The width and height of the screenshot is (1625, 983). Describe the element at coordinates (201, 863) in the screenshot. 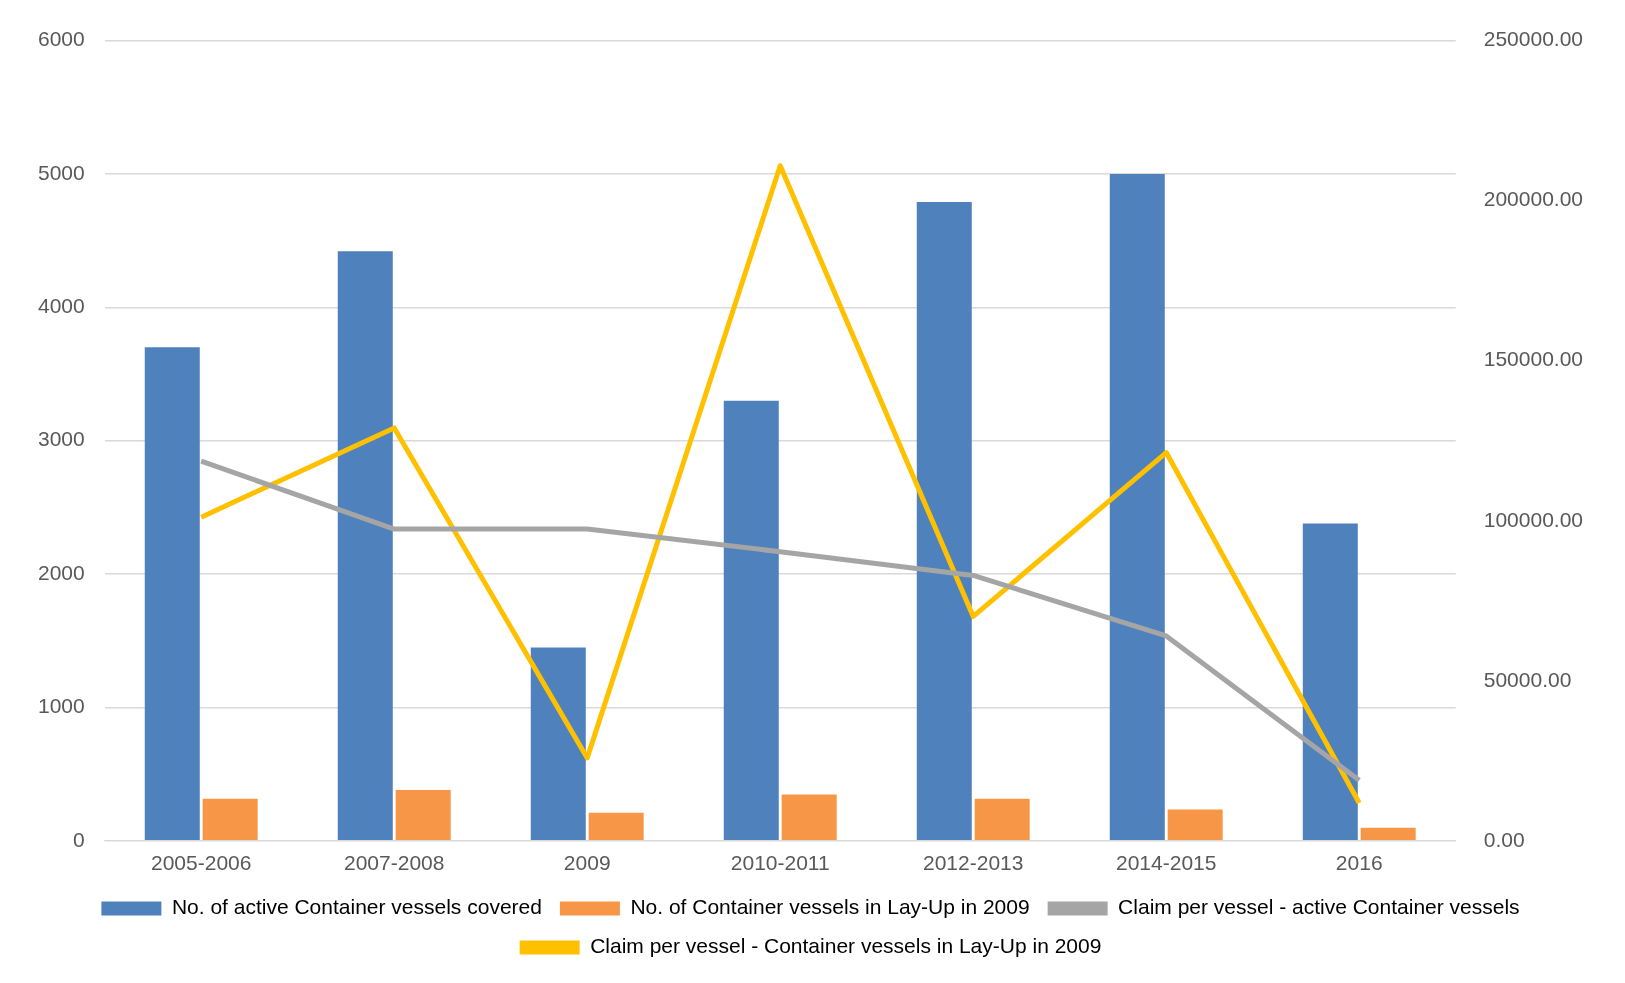

I see `x-tick-label: 2005-2006` at that location.